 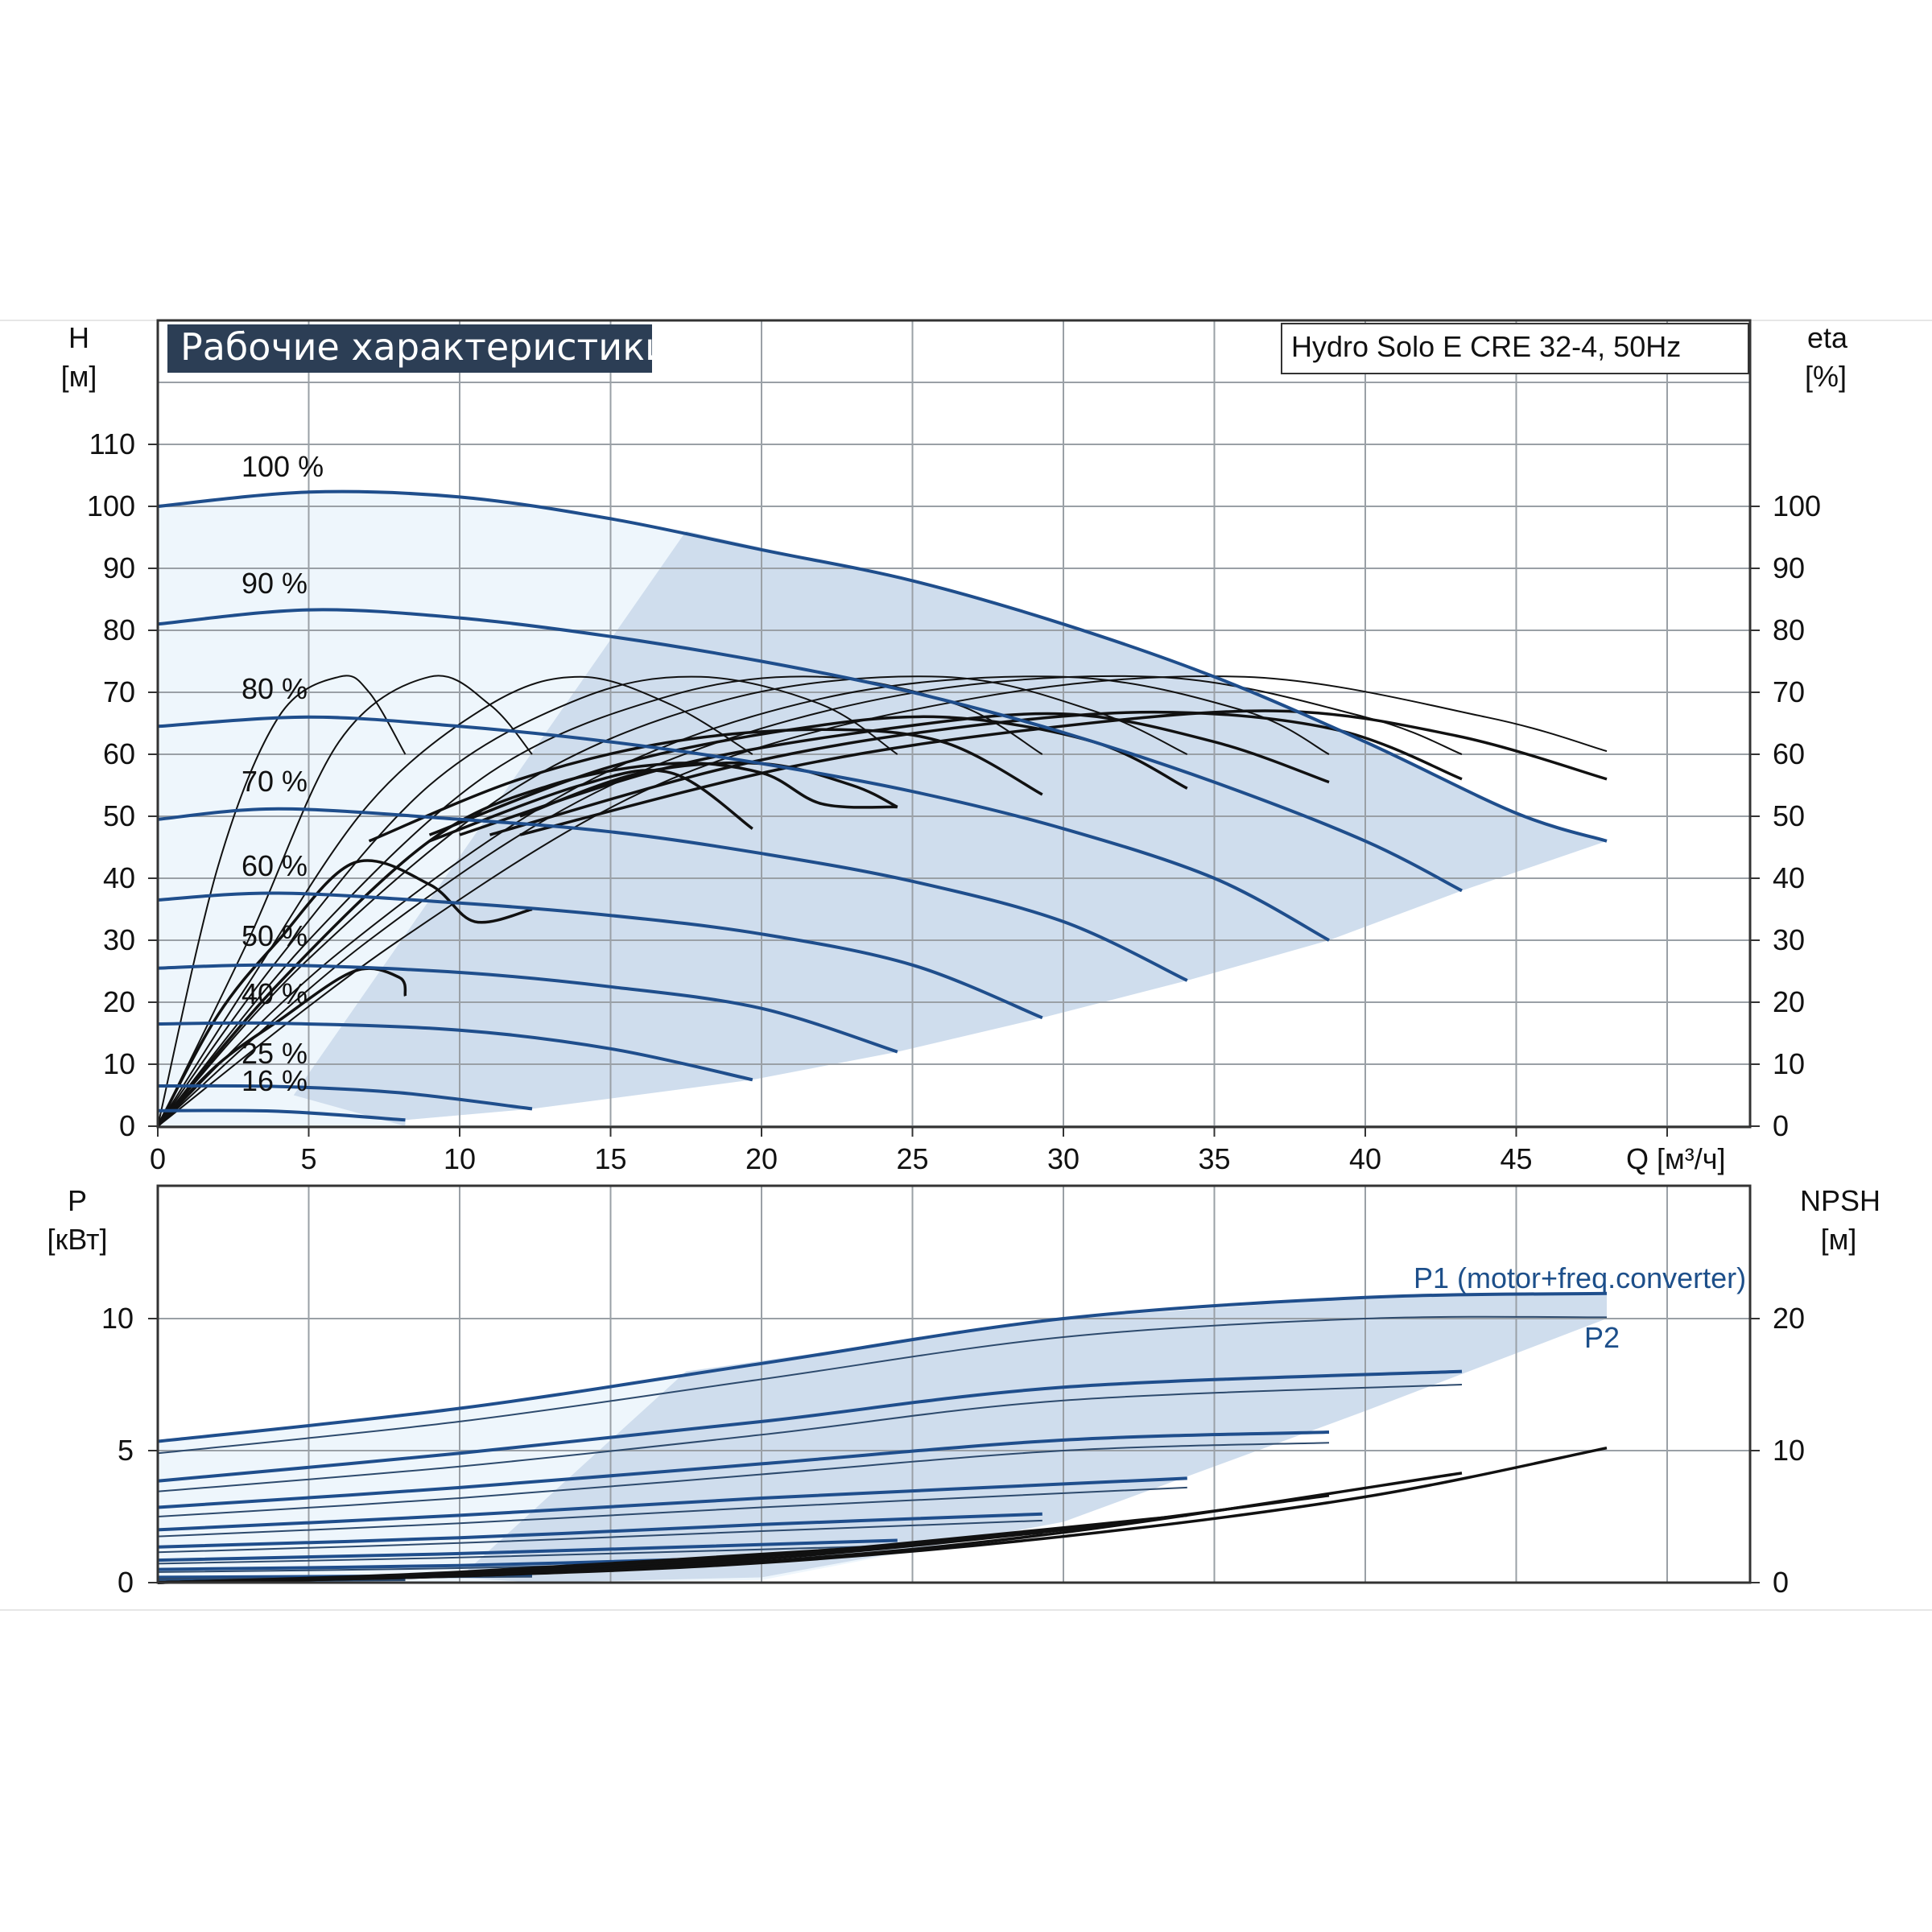 I want to click on x-tick-label-0: 0, so click(x=158, y=1158).